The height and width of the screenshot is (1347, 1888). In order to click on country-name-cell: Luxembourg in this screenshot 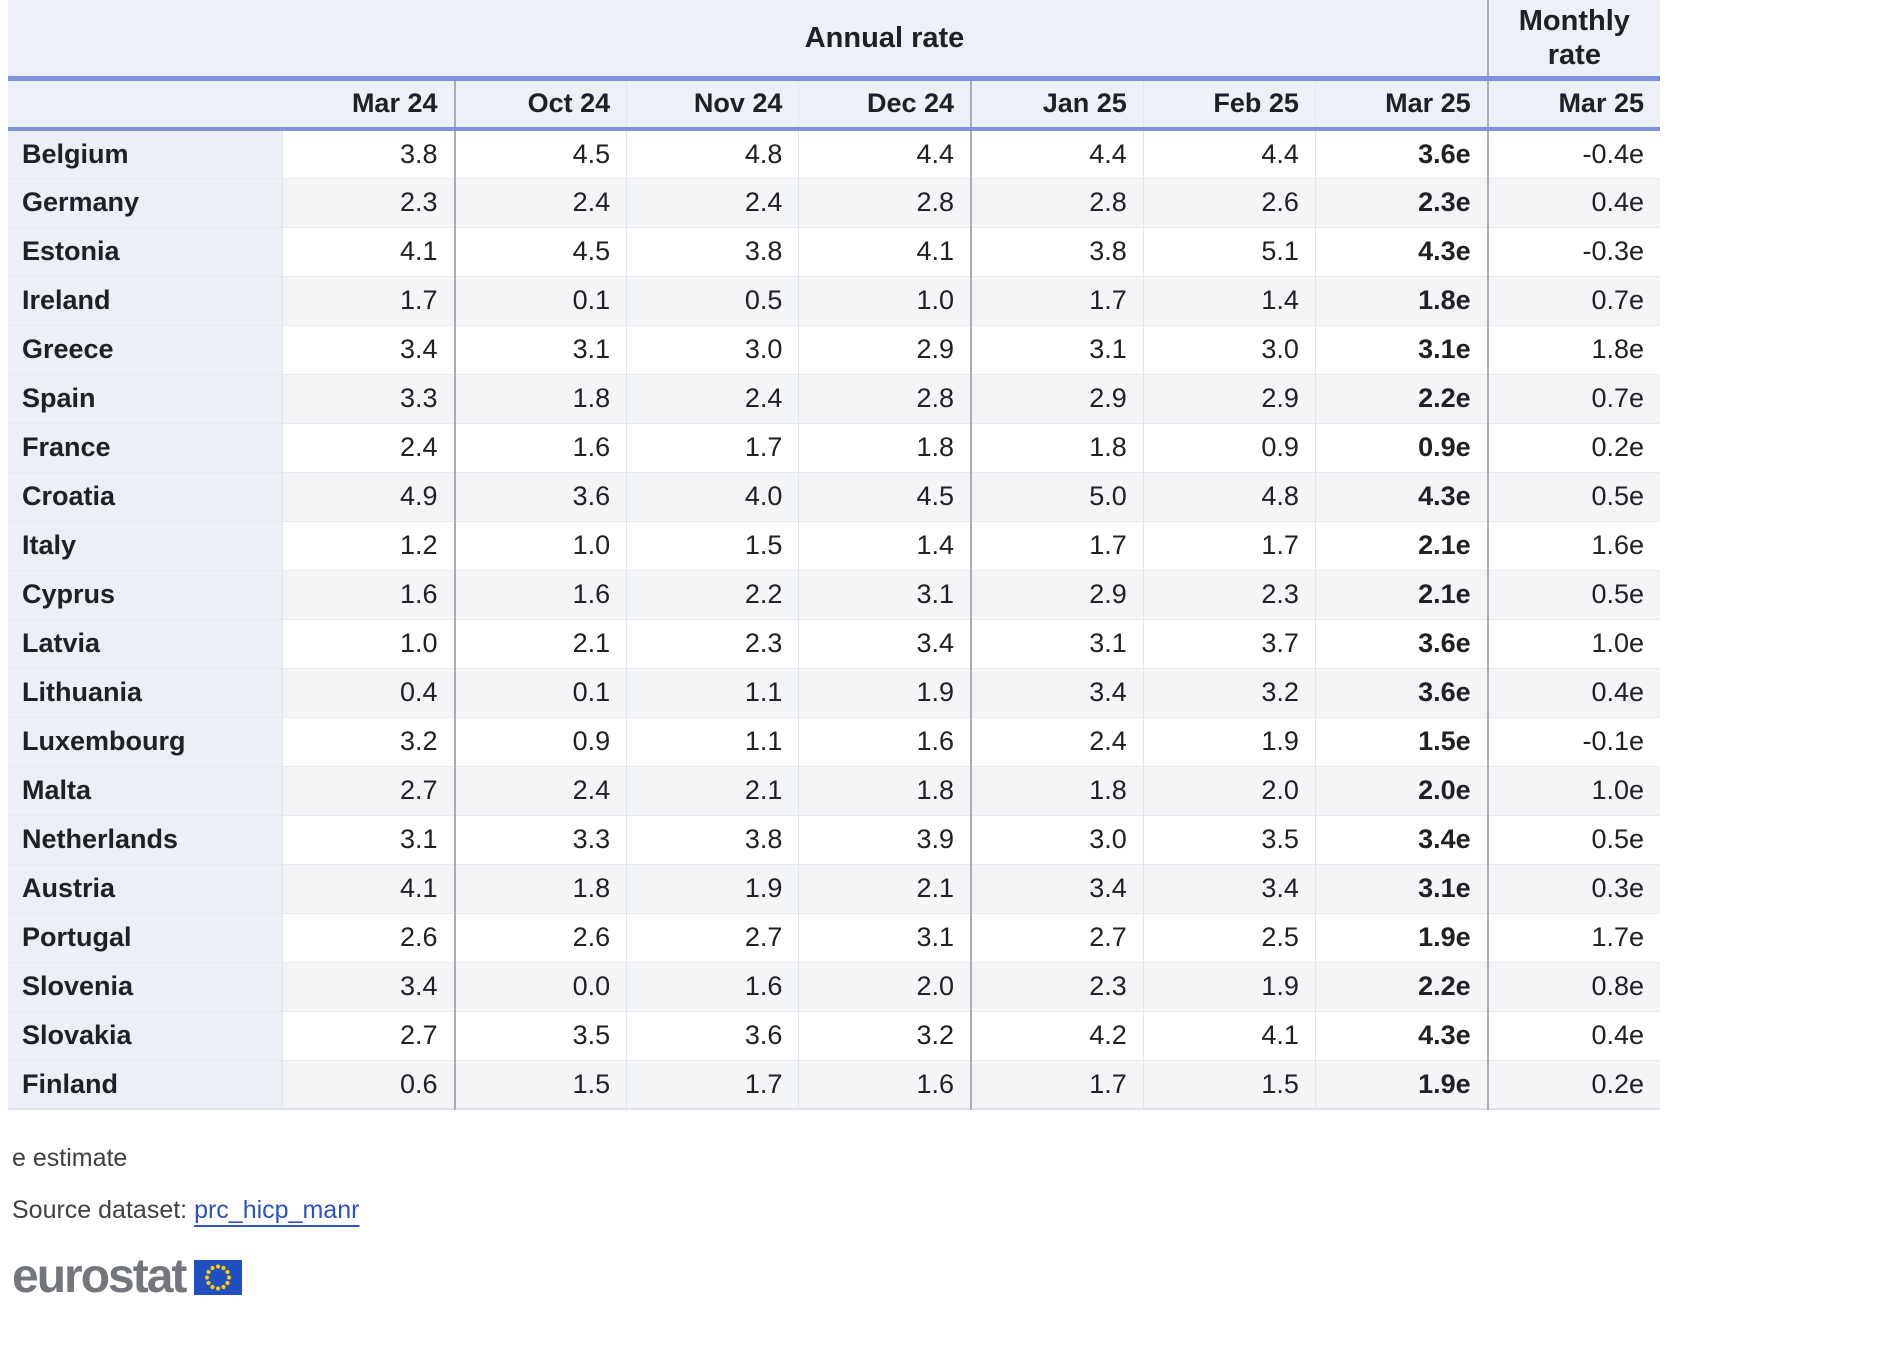, I will do `click(145, 741)`.